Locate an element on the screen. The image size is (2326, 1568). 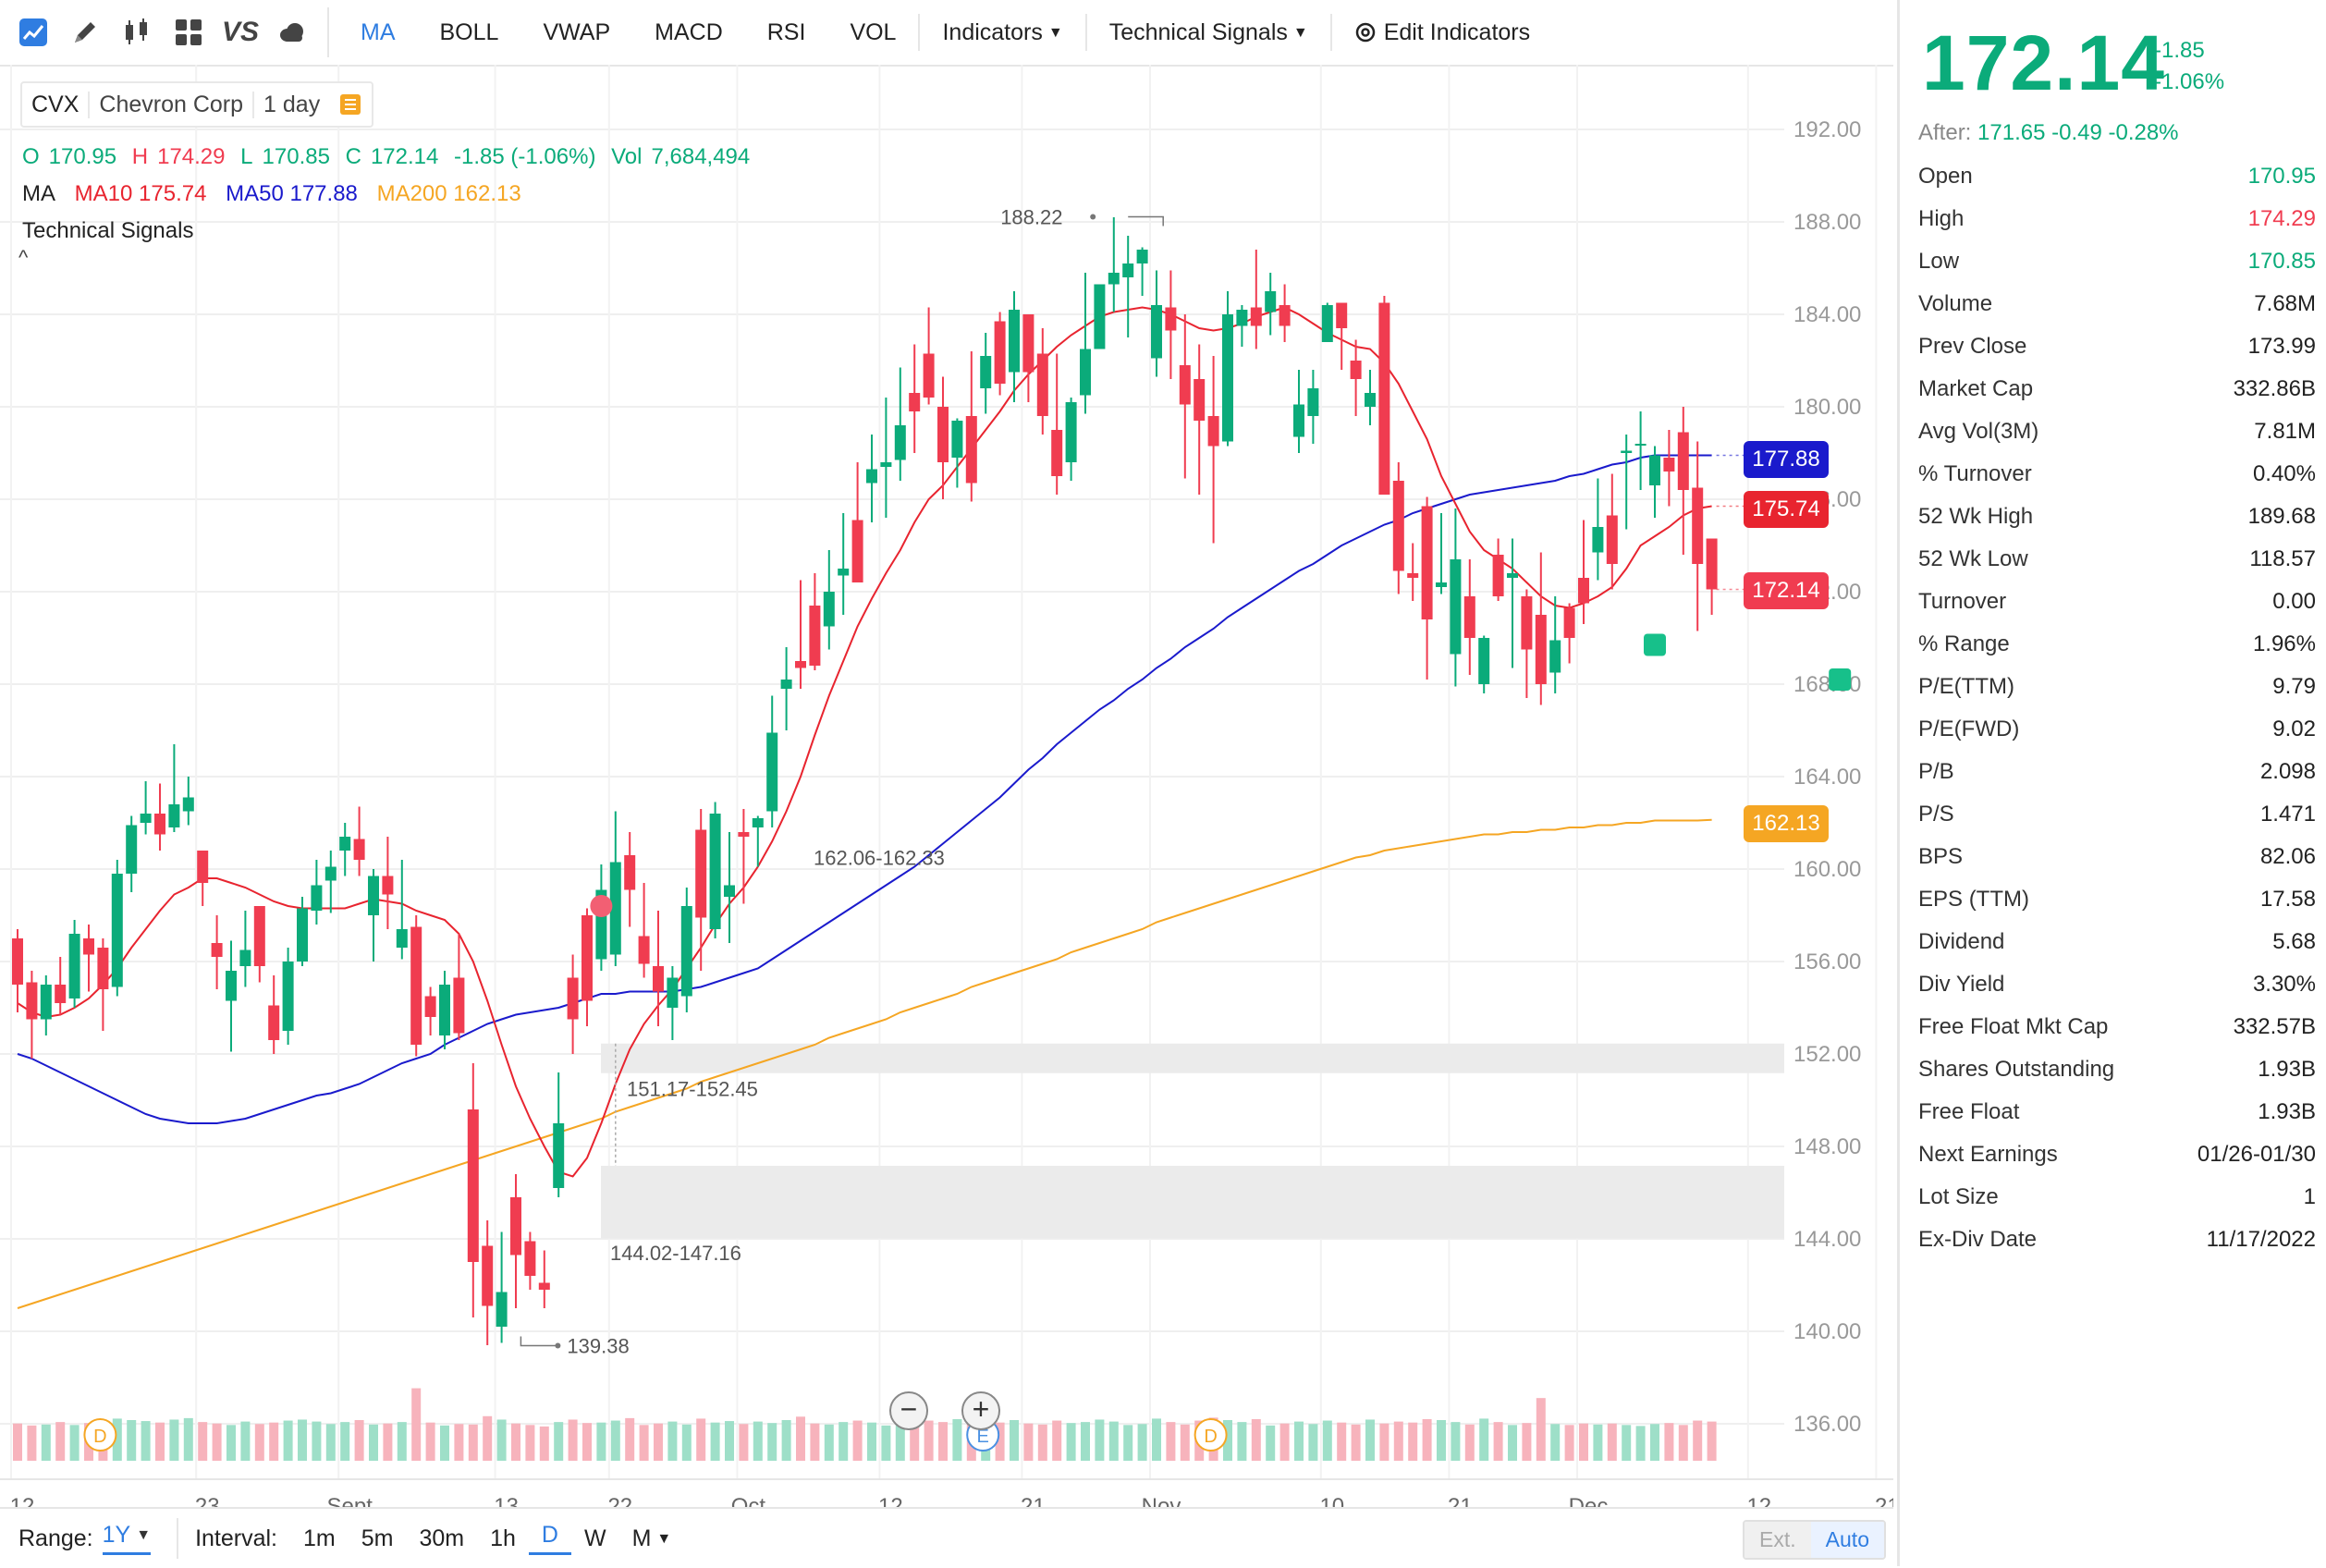
tab-boll: BOLL is located at coordinates (469, 32).